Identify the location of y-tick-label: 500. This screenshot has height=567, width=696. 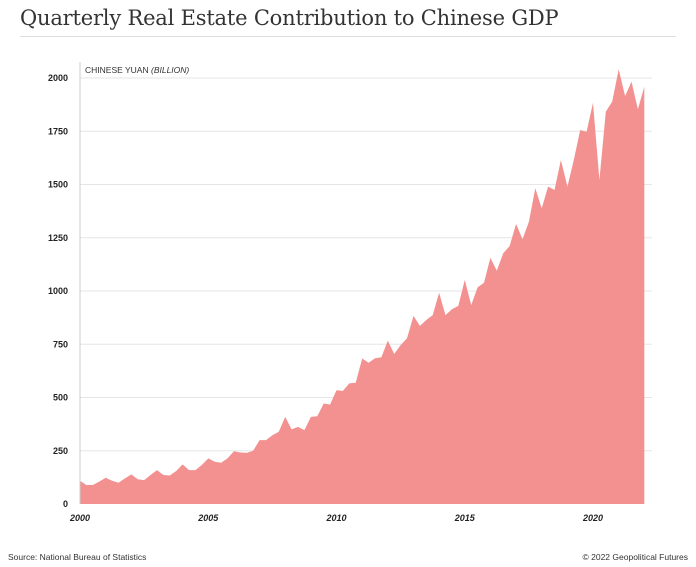
(60, 398).